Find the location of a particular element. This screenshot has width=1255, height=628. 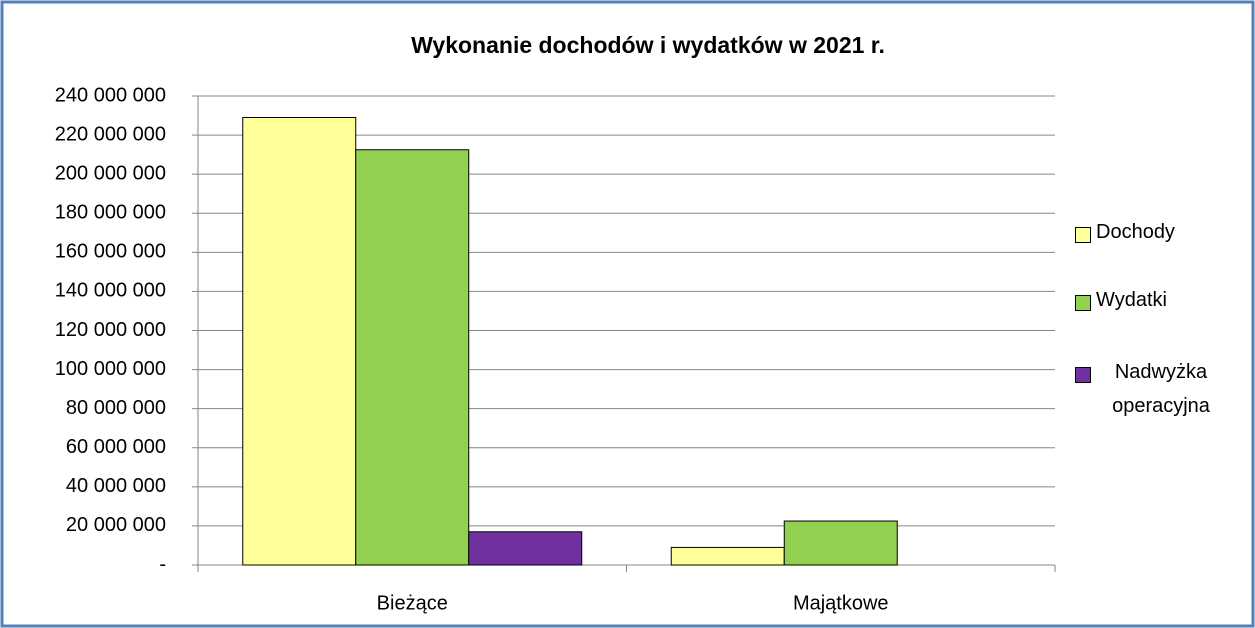

legend-item: Wydatki is located at coordinates (1160, 303).